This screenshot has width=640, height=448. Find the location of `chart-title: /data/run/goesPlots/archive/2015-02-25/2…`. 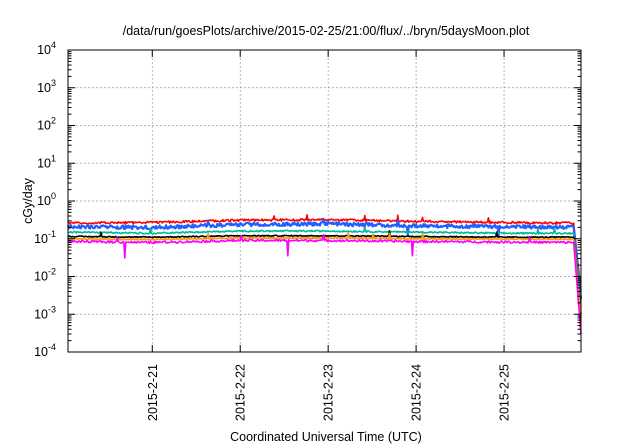

chart-title: /data/run/goesPlots/archive/2015-02-25/2… is located at coordinates (326, 31).